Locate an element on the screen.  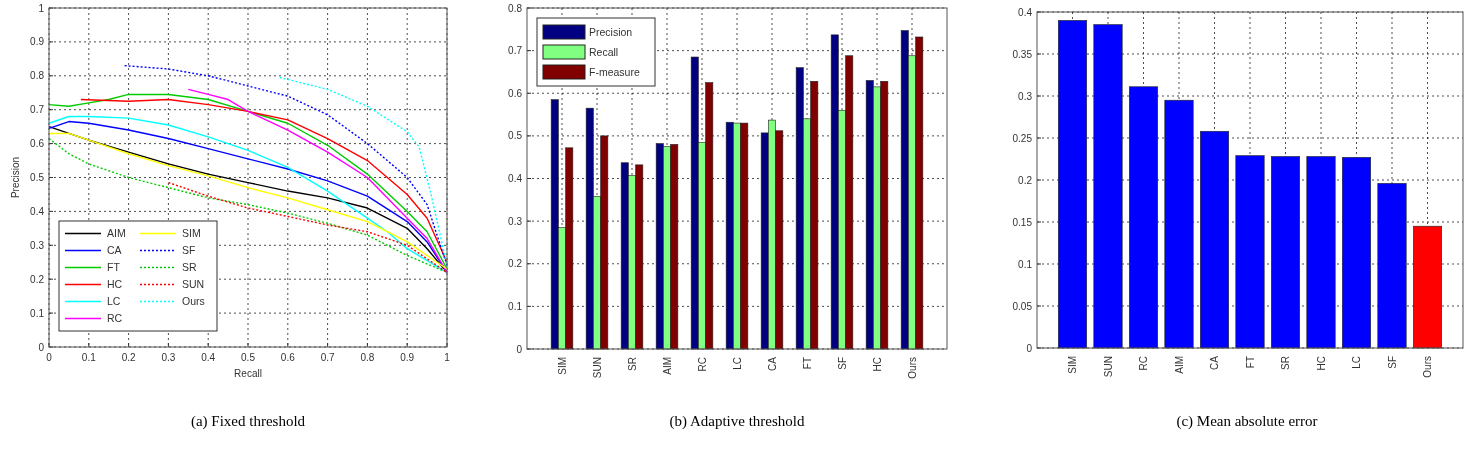
x-tick-label: 0.1 is located at coordinates (89, 357).